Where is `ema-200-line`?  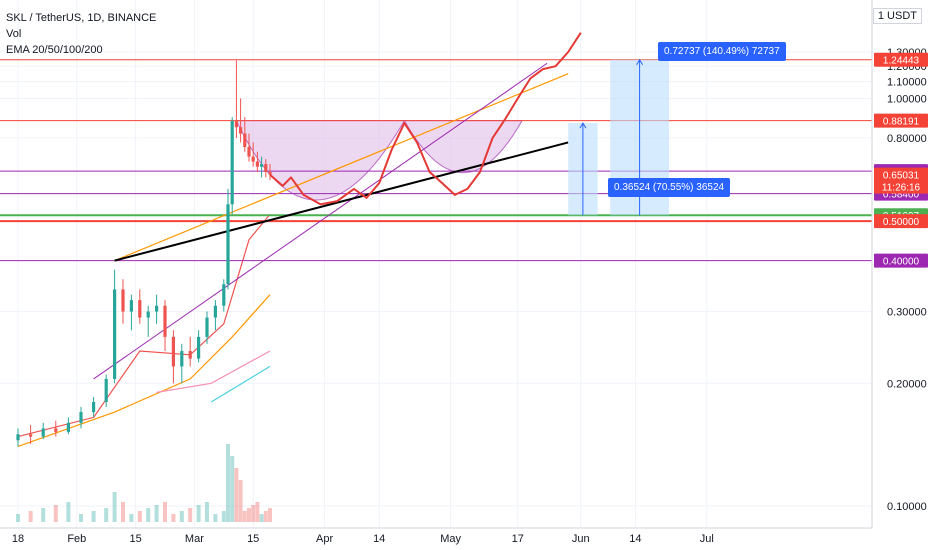
ema-200-line is located at coordinates (240, 384).